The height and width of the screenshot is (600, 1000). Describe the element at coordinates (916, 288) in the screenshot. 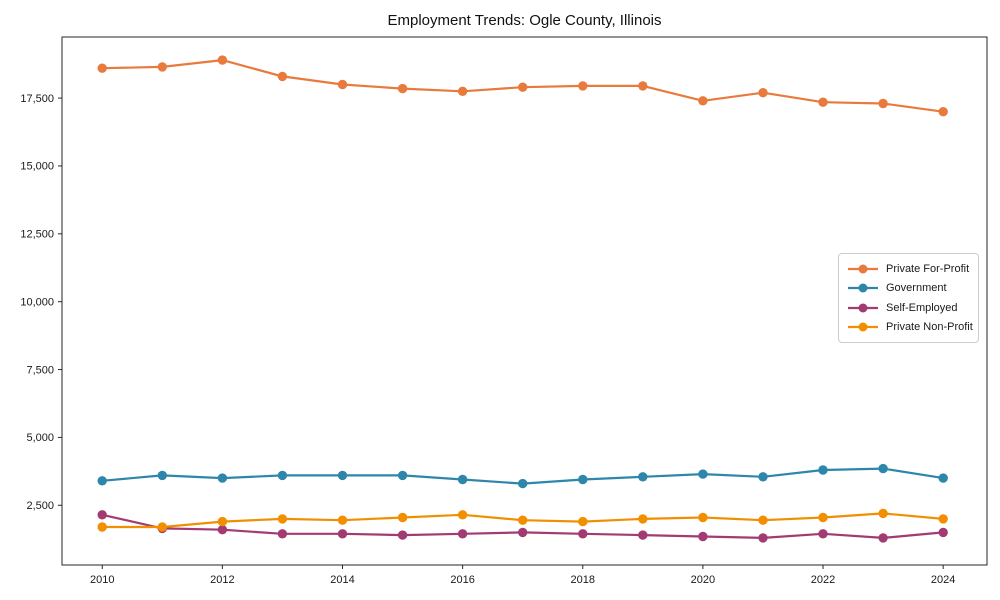

I see `legend-label: Government` at that location.